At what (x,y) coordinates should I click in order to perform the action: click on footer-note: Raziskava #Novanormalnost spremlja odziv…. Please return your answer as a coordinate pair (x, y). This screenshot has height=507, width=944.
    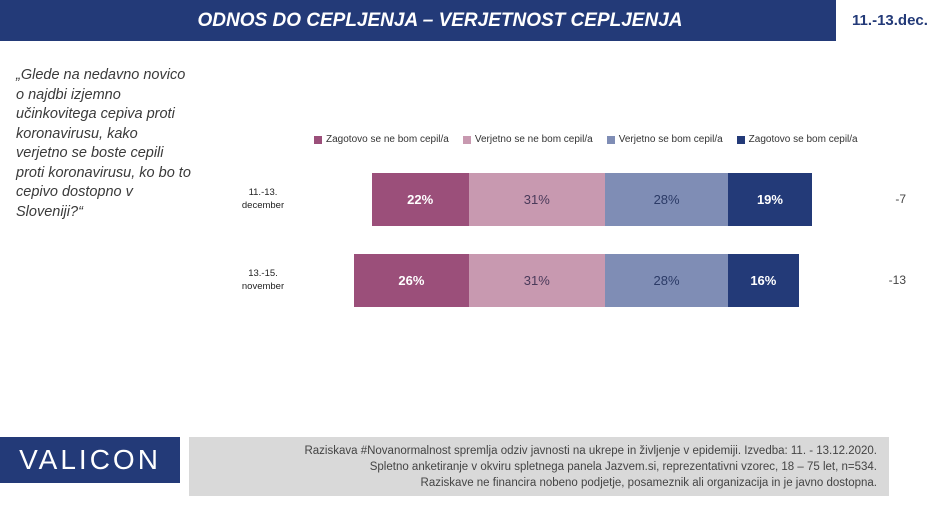
    Looking at the image, I should click on (539, 466).